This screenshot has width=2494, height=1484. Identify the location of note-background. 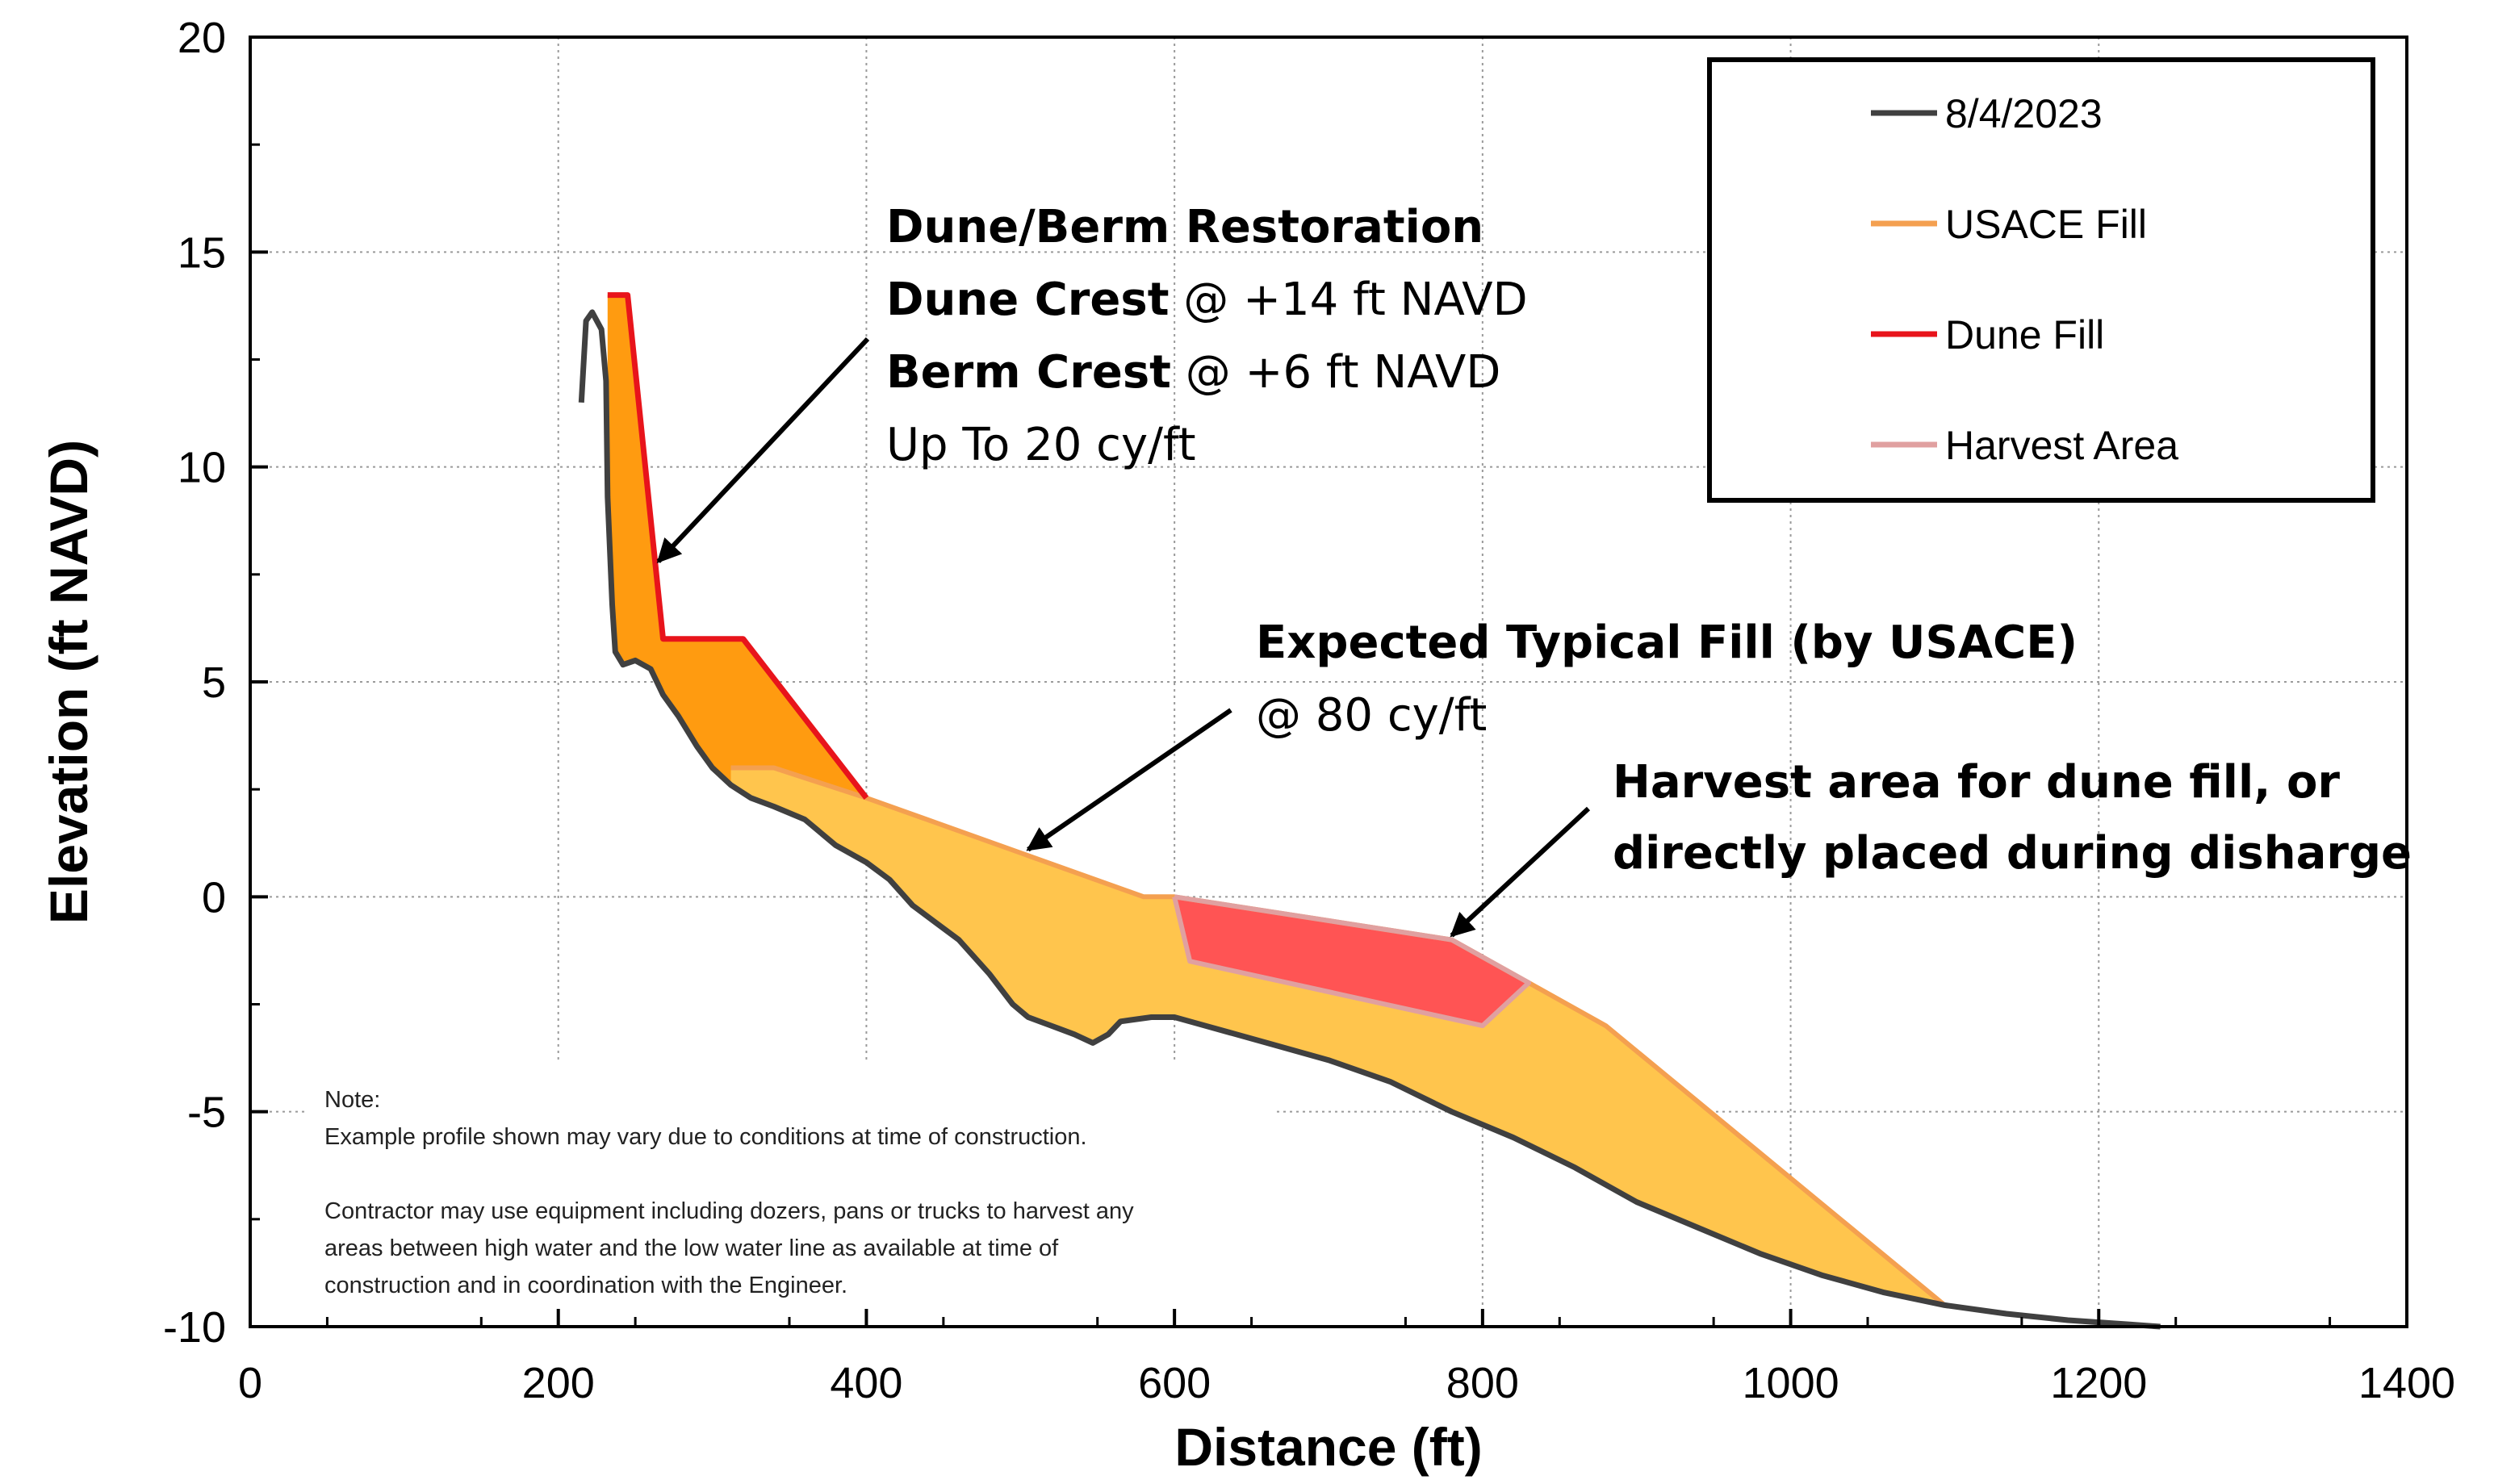
(789, 1191).